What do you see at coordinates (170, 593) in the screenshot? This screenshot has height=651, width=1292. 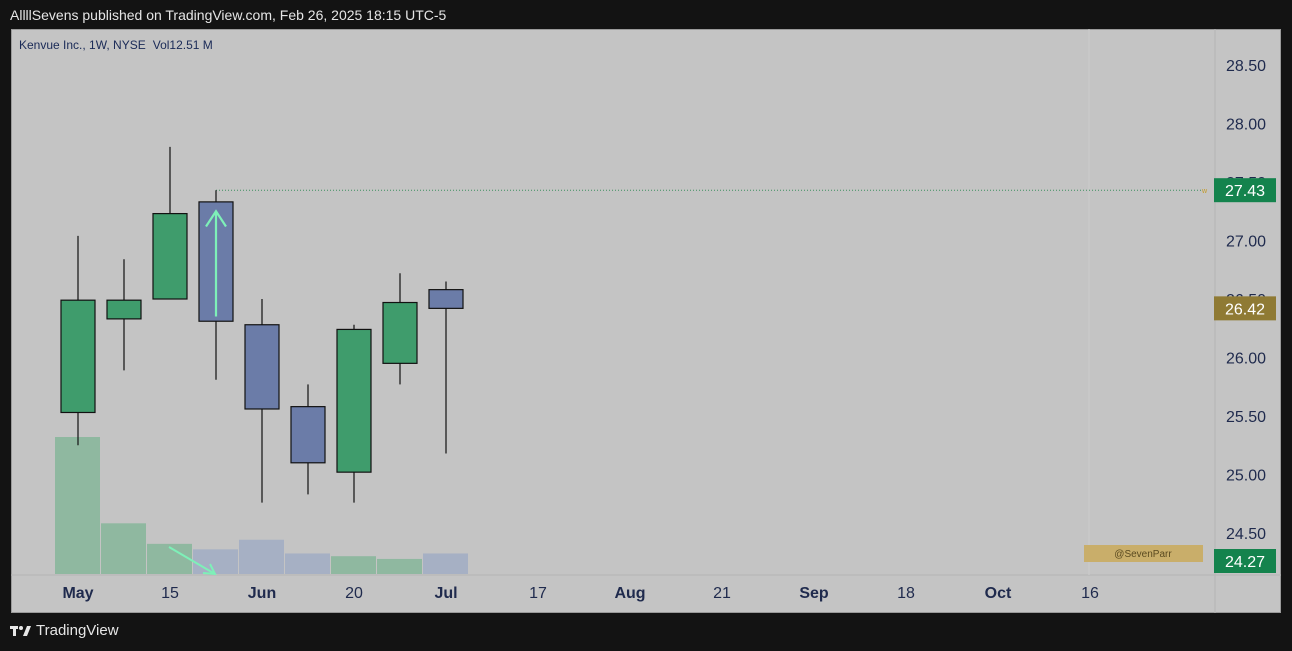 I see `x-tick-label: 15` at bounding box center [170, 593].